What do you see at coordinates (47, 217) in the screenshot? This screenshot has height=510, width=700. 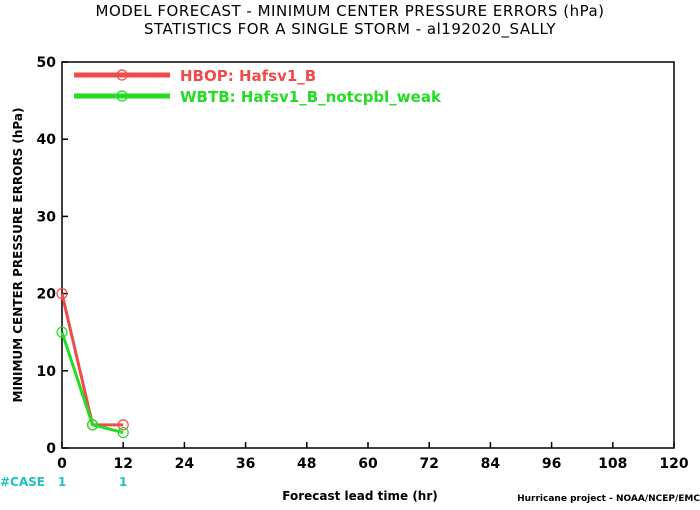 I see `y-tick-label: 30` at bounding box center [47, 217].